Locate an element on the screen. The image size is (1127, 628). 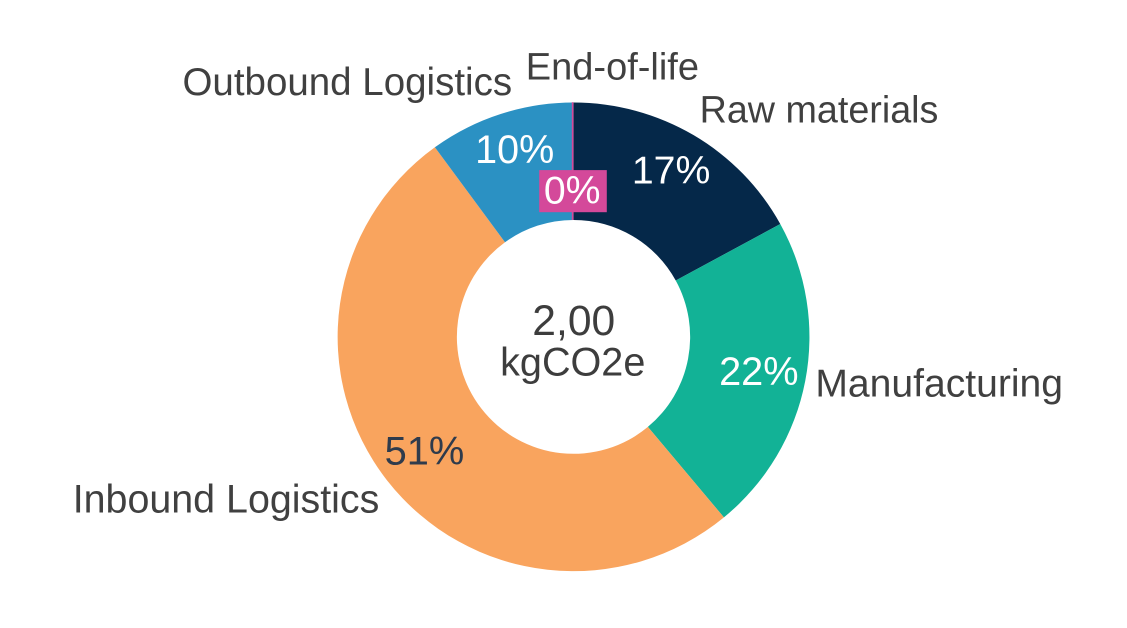
svg-text: Raw materials is located at coordinates (819, 109).